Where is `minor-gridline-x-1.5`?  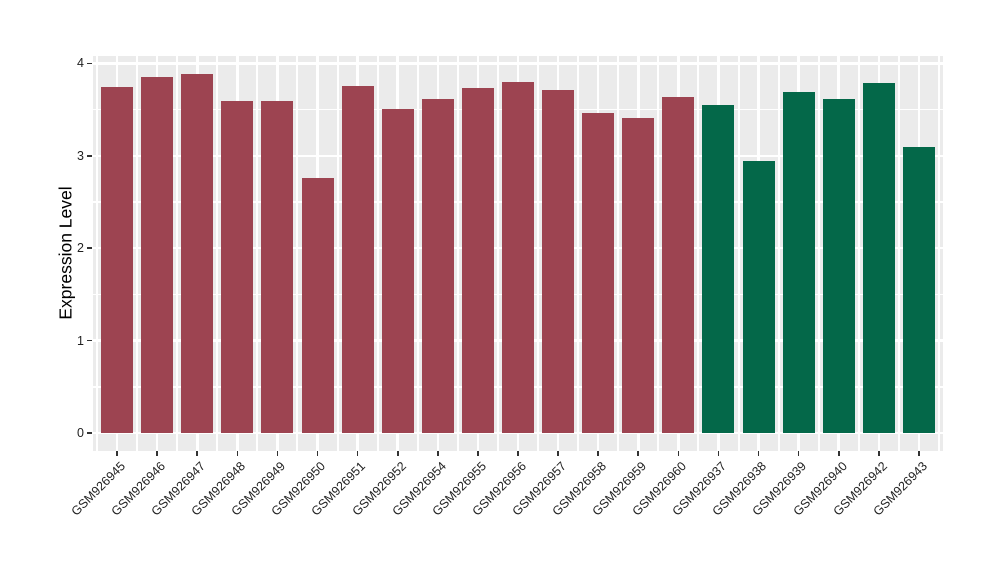 minor-gridline-x-1.5 is located at coordinates (137, 253).